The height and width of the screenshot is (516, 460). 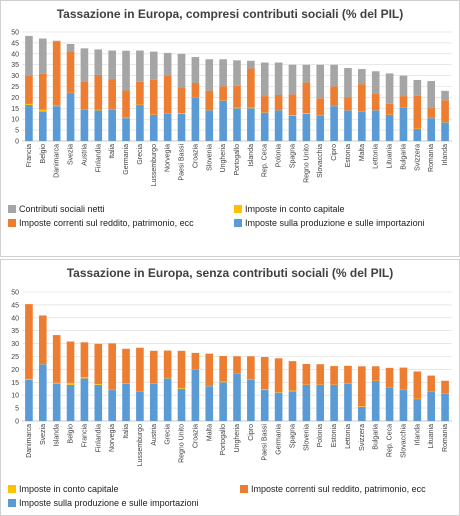 What do you see at coordinates (154, 165) in the screenshot?
I see `x-tick-label: Lussemburgo` at bounding box center [154, 165].